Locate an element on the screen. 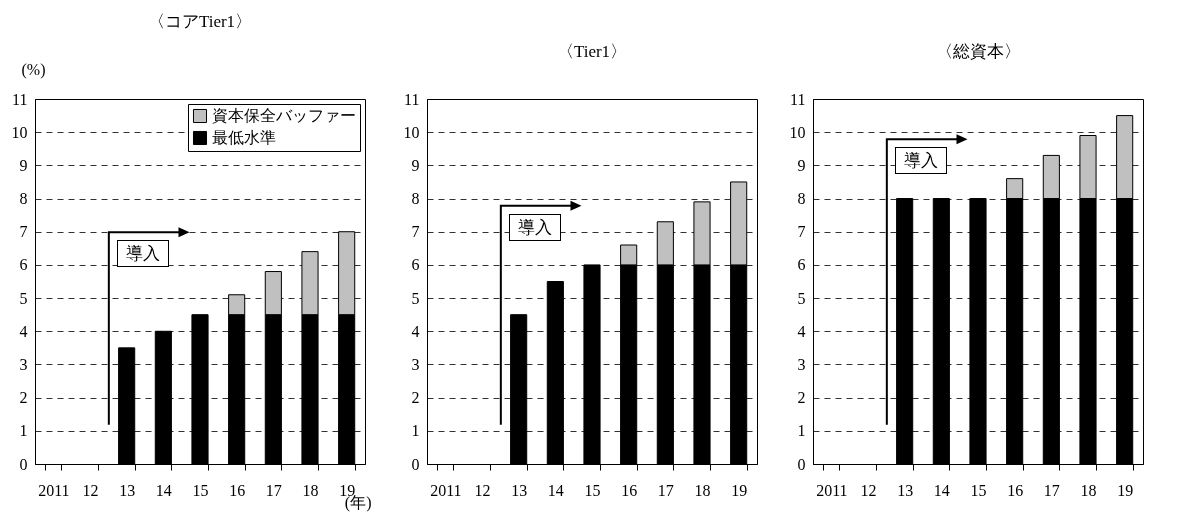 Image resolution: width=1197 pixels, height=529 pixels. chart-title: 〈Tier1〉 is located at coordinates (592, 51).